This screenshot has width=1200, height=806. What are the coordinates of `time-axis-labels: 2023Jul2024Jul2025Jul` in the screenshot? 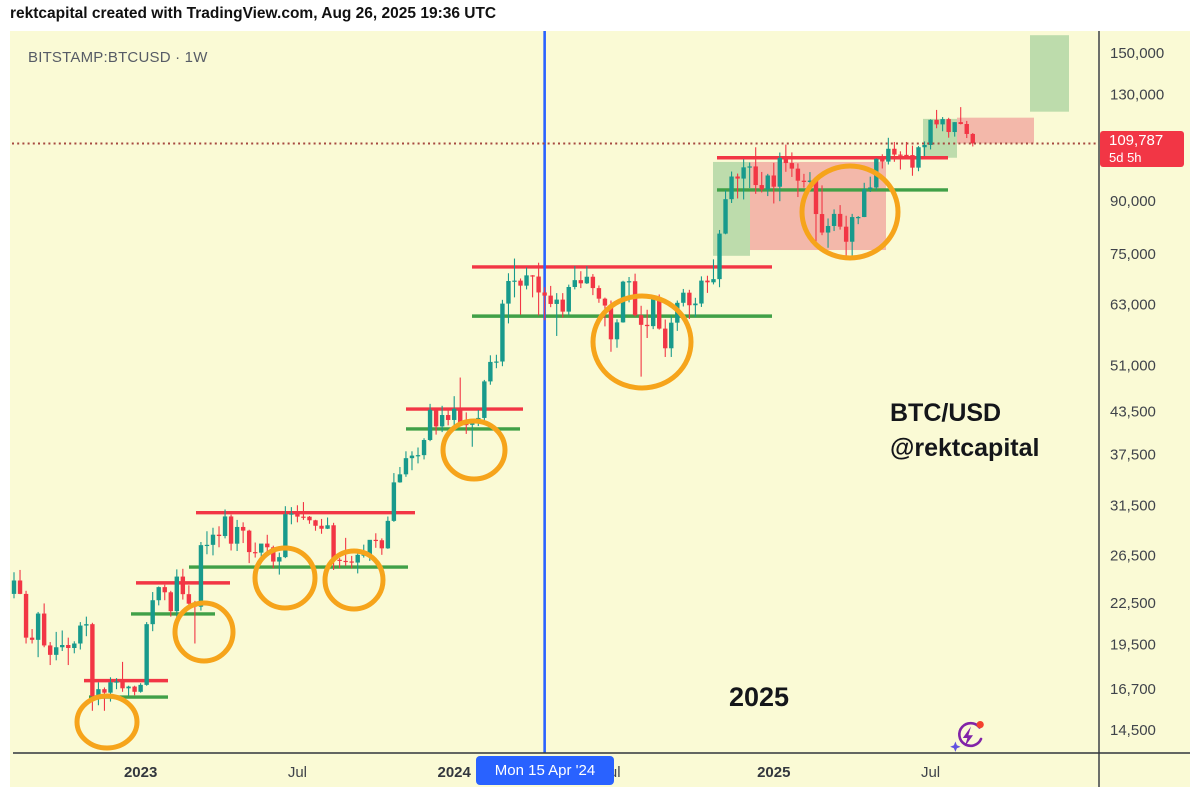 It's located at (532, 772).